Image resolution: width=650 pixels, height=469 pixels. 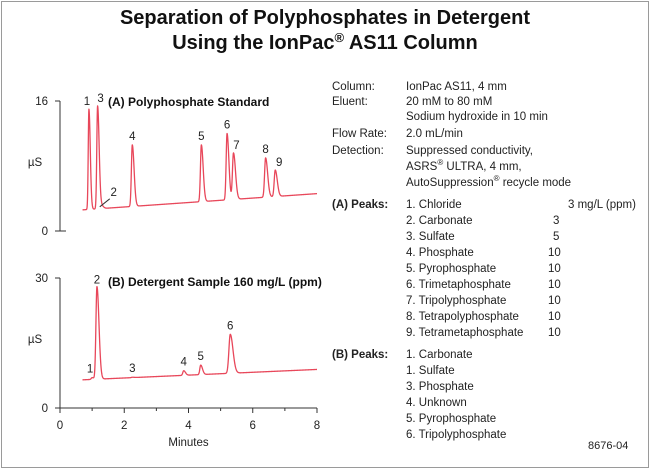 I want to click on peak-name: 1. Chloride, so click(x=434, y=205).